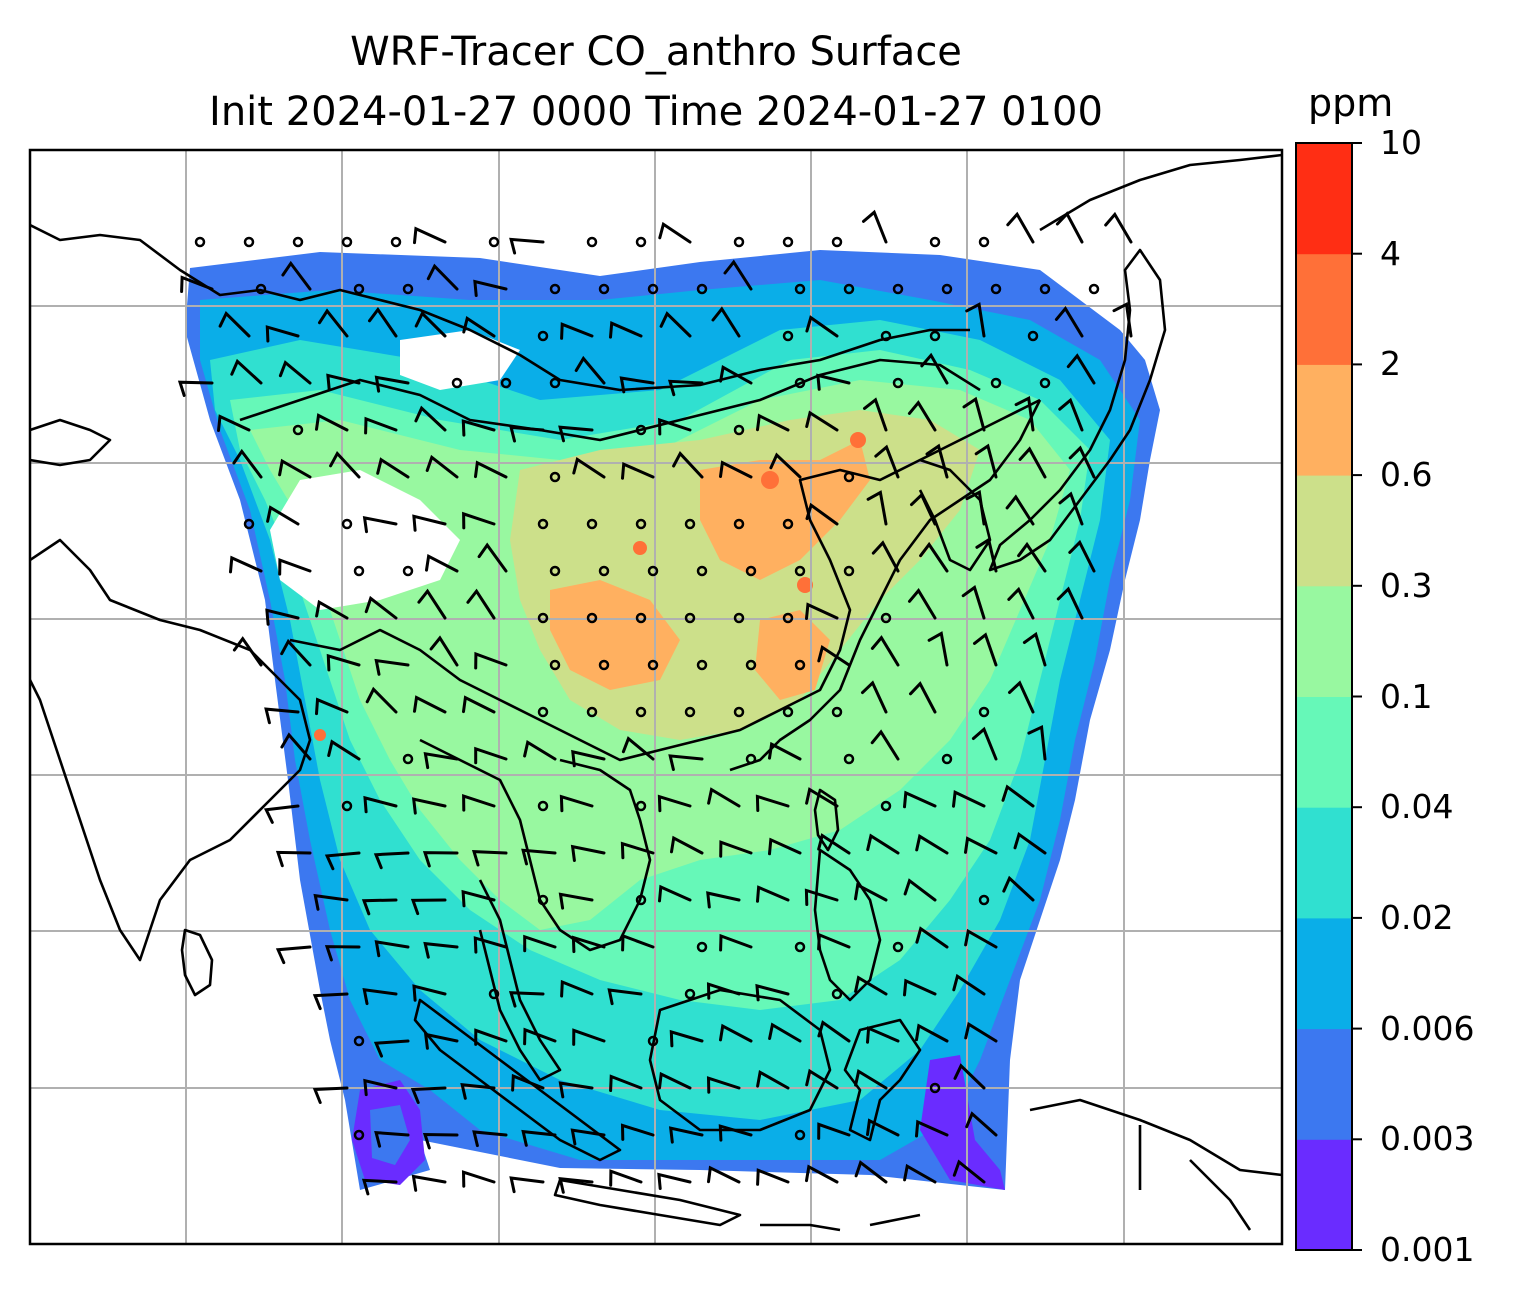 This screenshot has height=1306, width=1528. What do you see at coordinates (1417, 807) in the screenshot?
I see `colorbar-tick-label: 0.04` at bounding box center [1417, 807].